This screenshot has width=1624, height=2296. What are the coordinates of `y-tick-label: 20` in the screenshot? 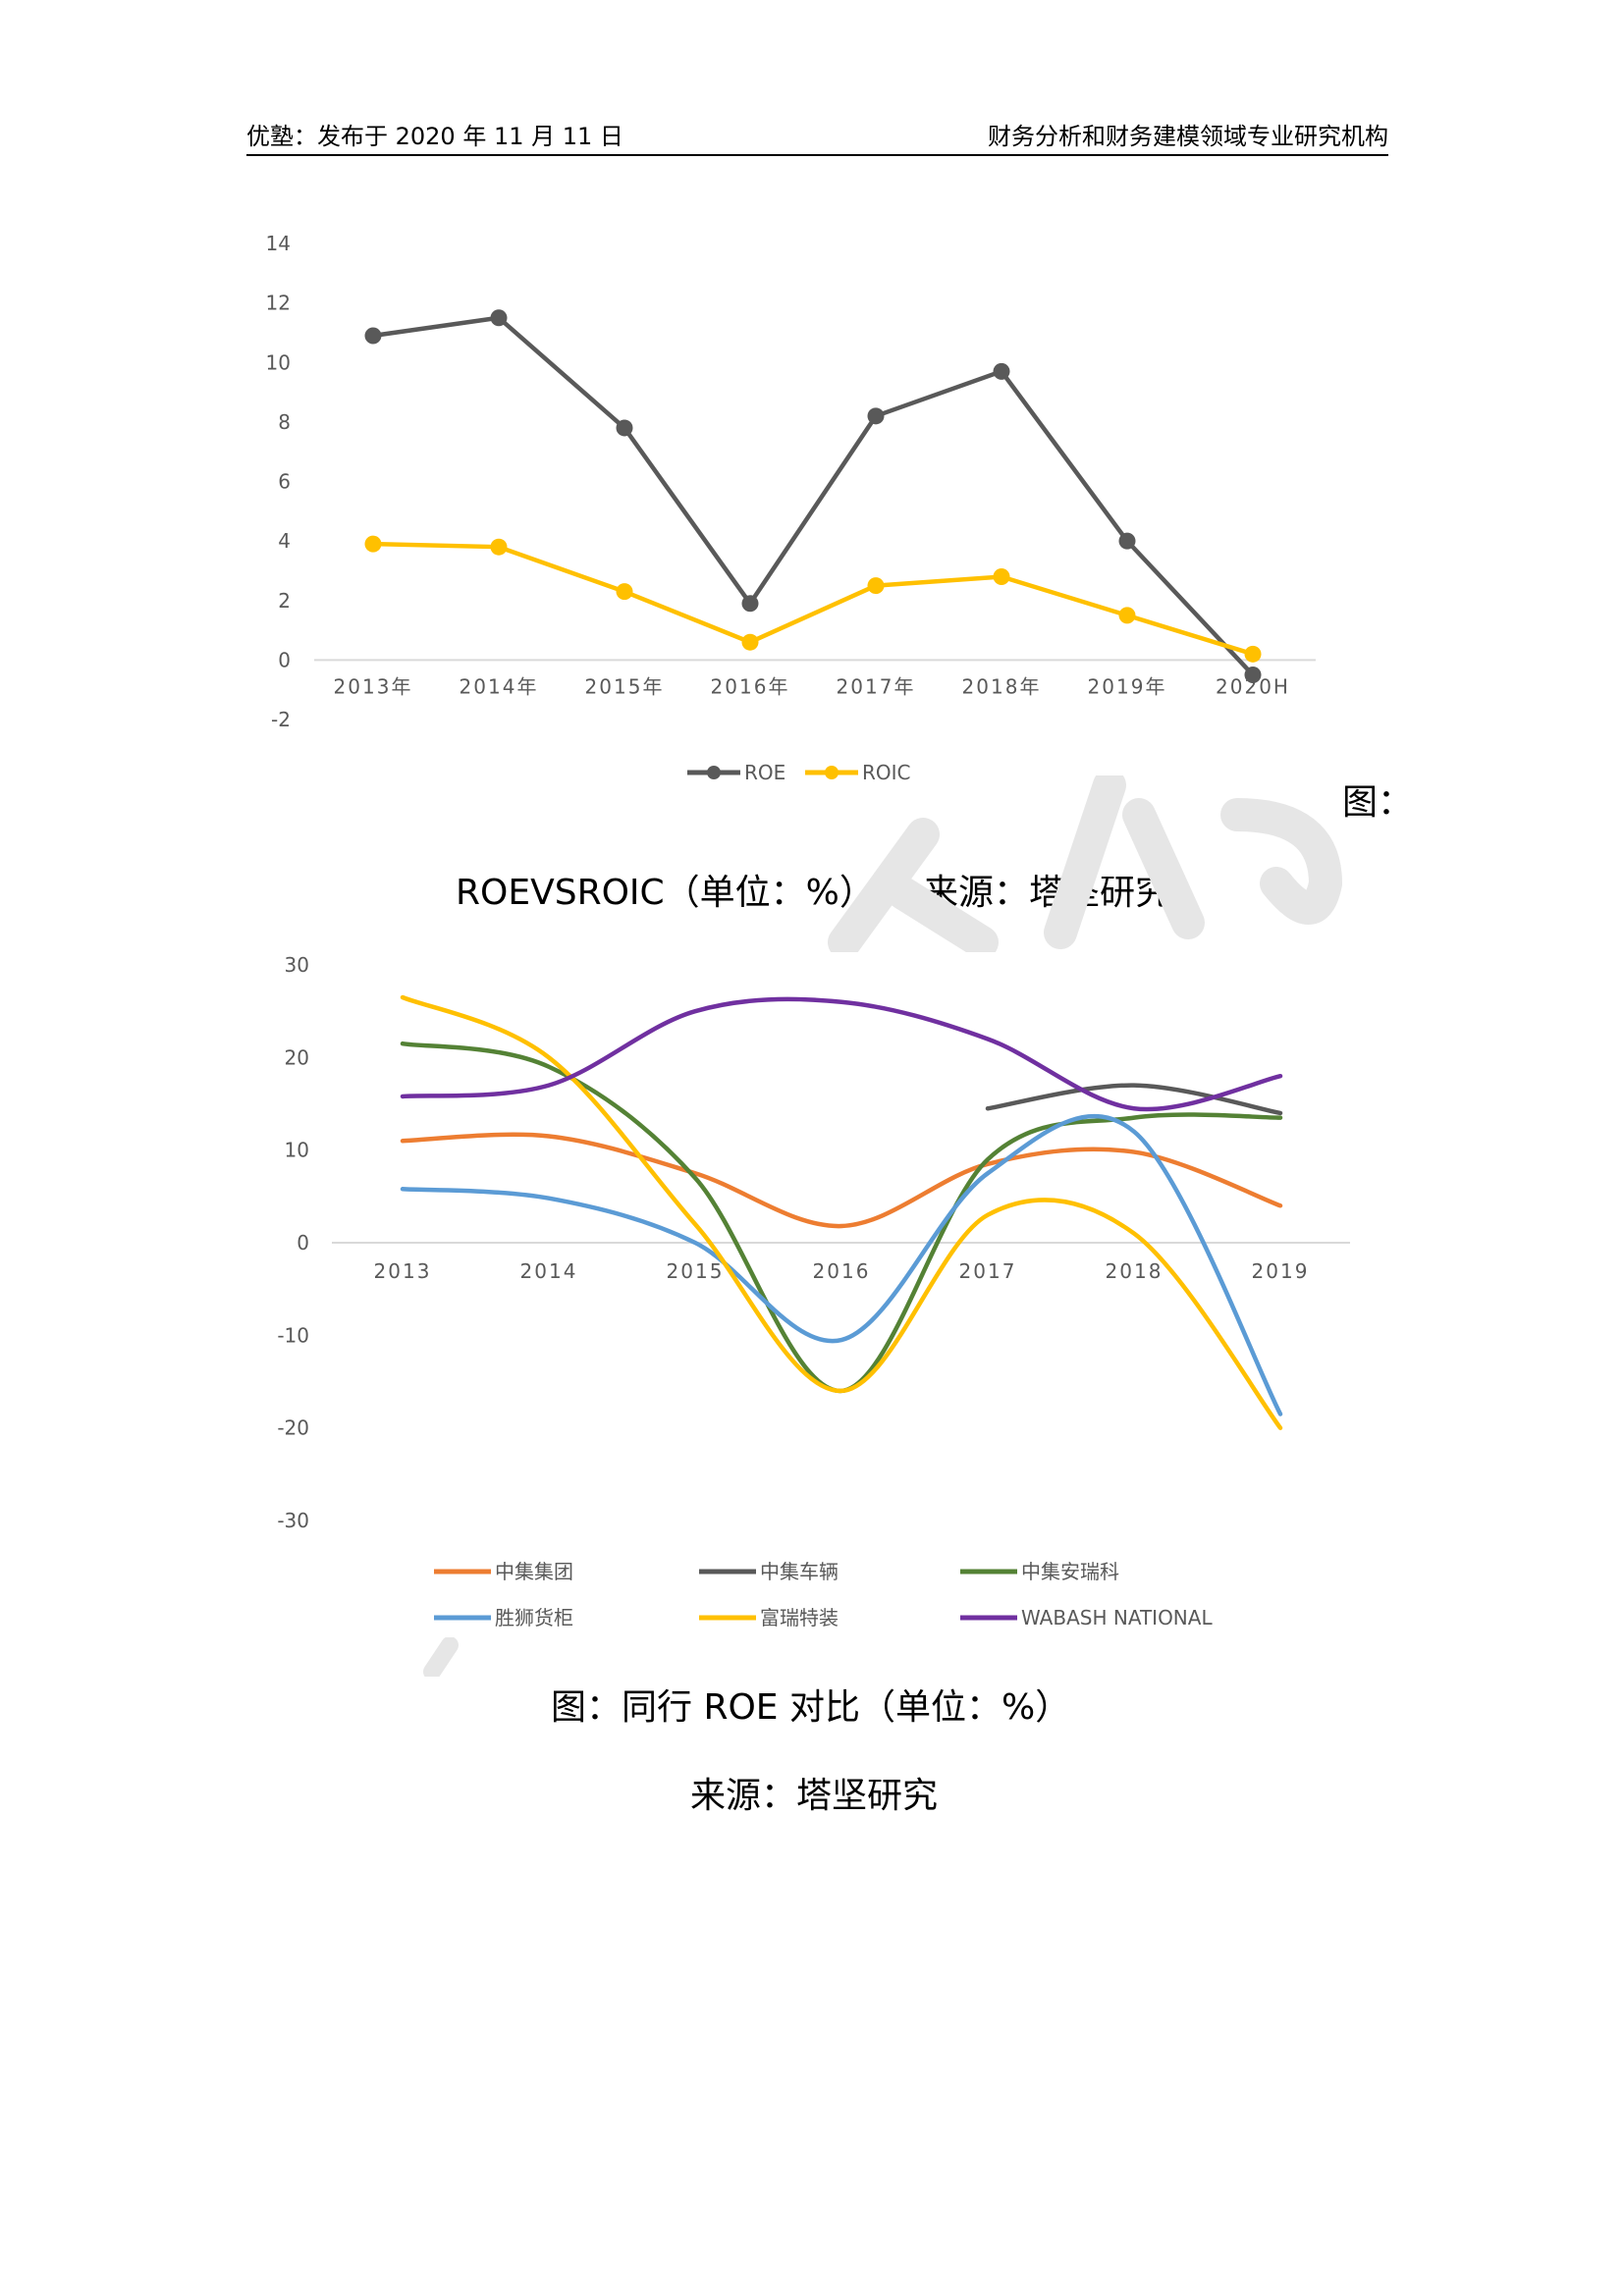 It's located at (297, 1057).